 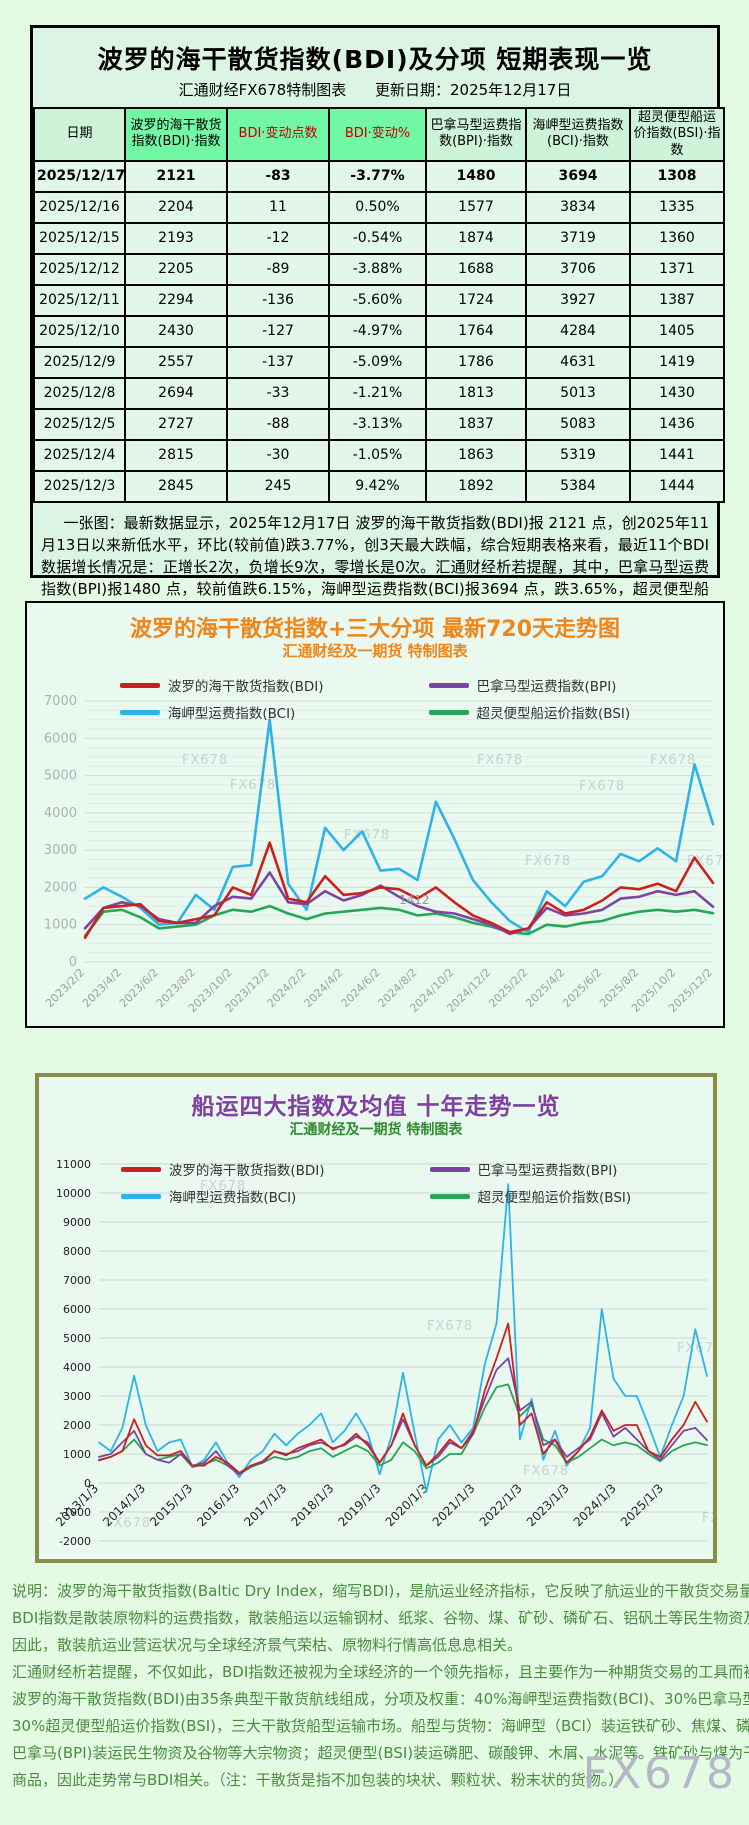 I want to click on value-cell: 245, so click(x=278, y=486).